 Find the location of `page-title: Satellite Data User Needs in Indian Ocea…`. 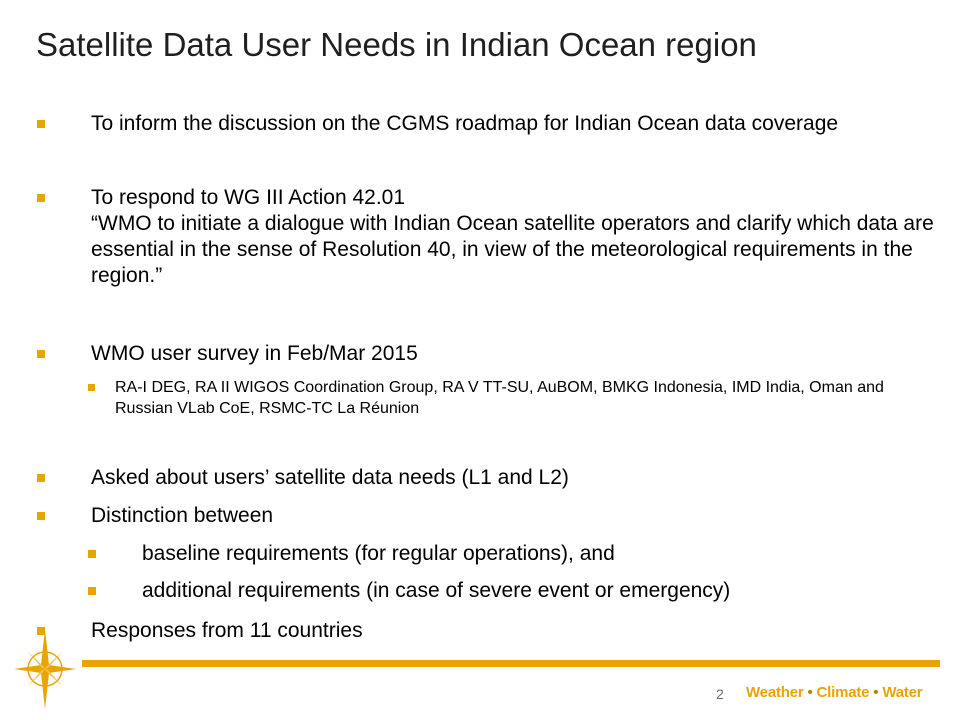

page-title: Satellite Data User Needs in Indian Ocea… is located at coordinates (396, 44).